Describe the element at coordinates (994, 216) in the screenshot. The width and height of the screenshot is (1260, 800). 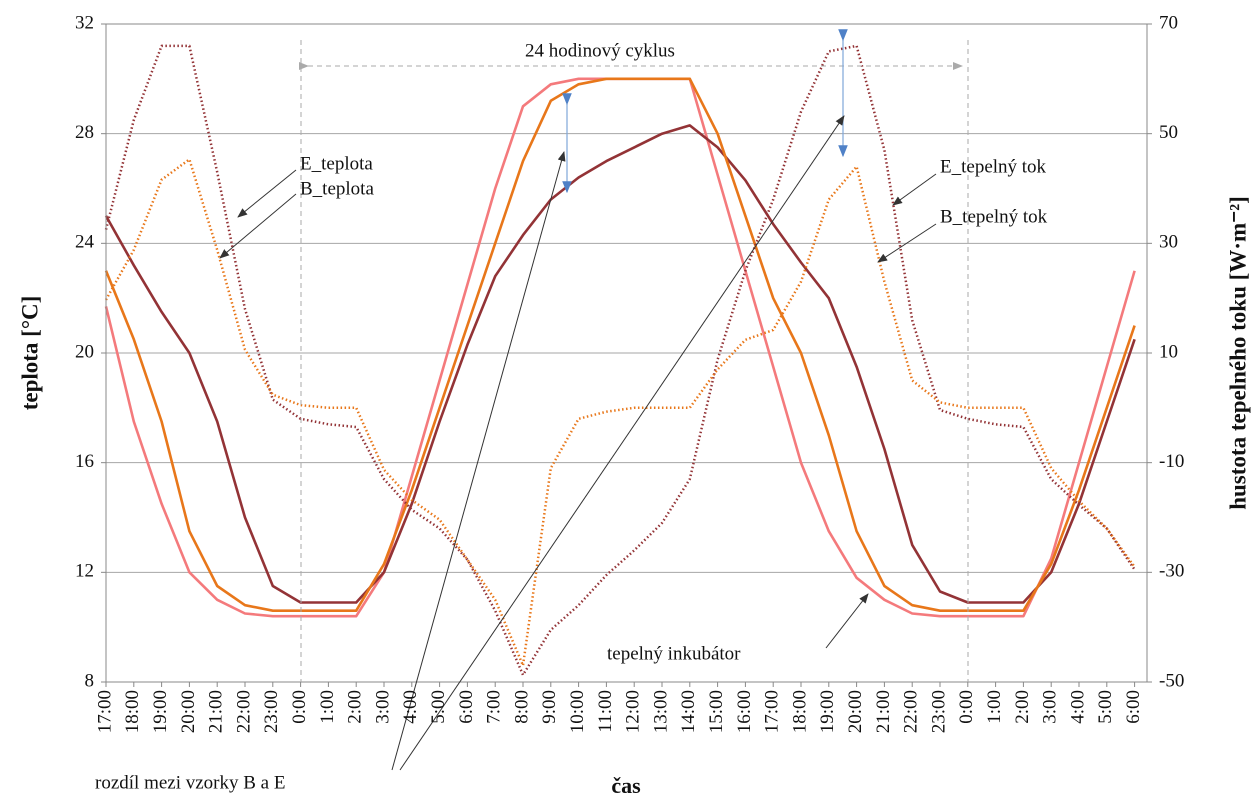
I see `series-label: B_tepelný tok` at that location.